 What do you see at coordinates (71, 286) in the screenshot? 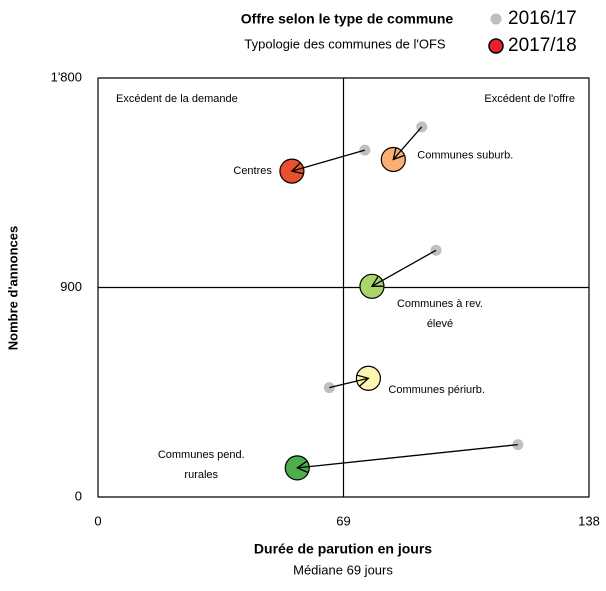
I see `y-tick-label: 900` at bounding box center [71, 286].